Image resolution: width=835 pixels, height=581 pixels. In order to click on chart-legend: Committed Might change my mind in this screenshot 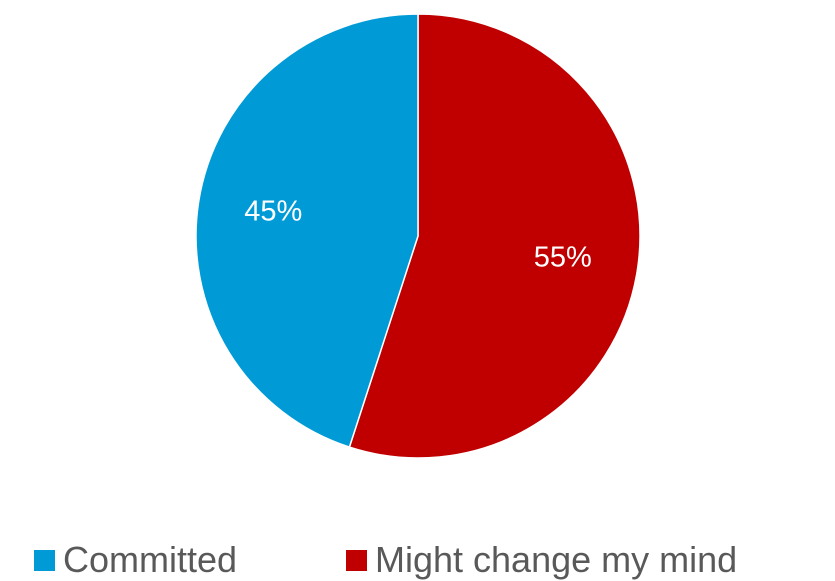, I will do `click(417, 560)`.